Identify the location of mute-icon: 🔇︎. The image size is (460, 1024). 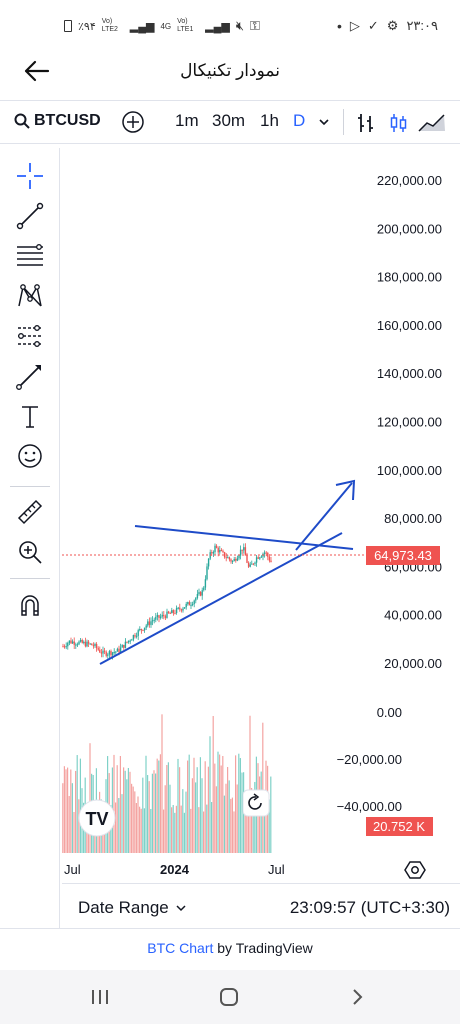
(240, 25).